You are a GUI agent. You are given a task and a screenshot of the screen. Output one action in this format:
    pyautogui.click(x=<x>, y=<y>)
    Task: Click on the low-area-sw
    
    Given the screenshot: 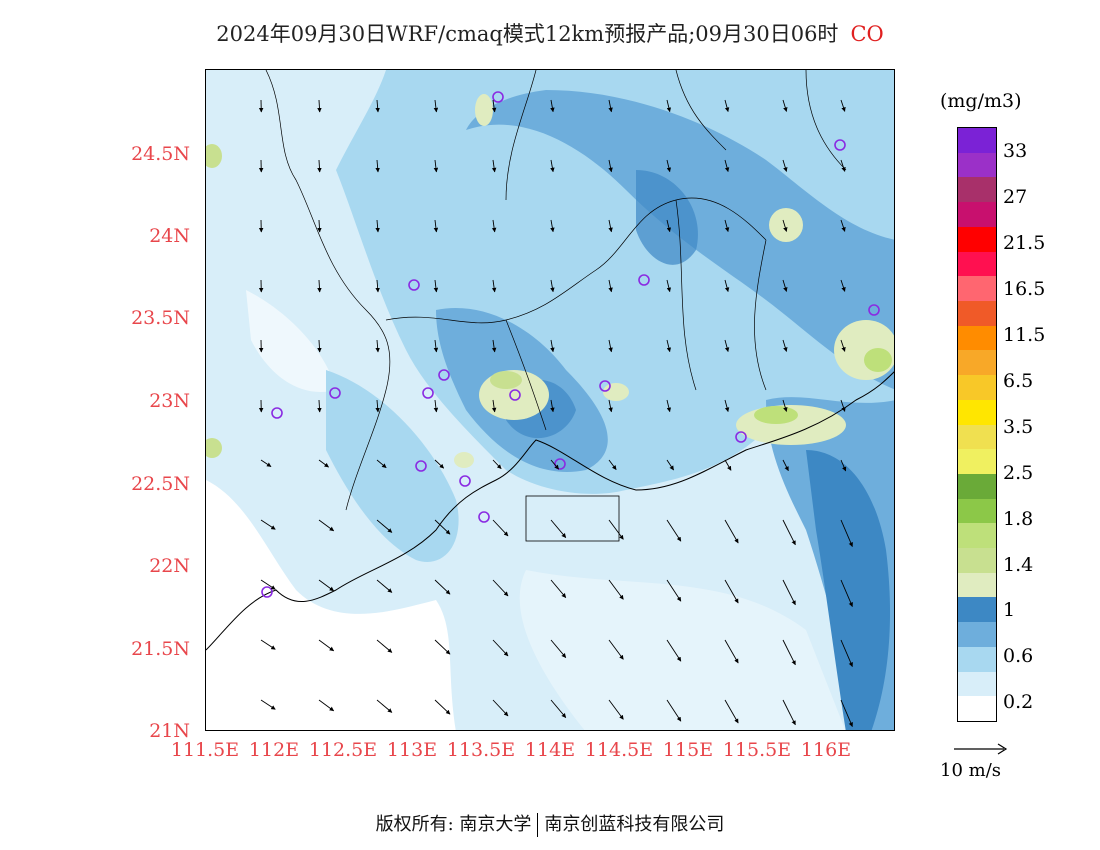 What is the action you would take?
    pyautogui.click(x=331, y=605)
    